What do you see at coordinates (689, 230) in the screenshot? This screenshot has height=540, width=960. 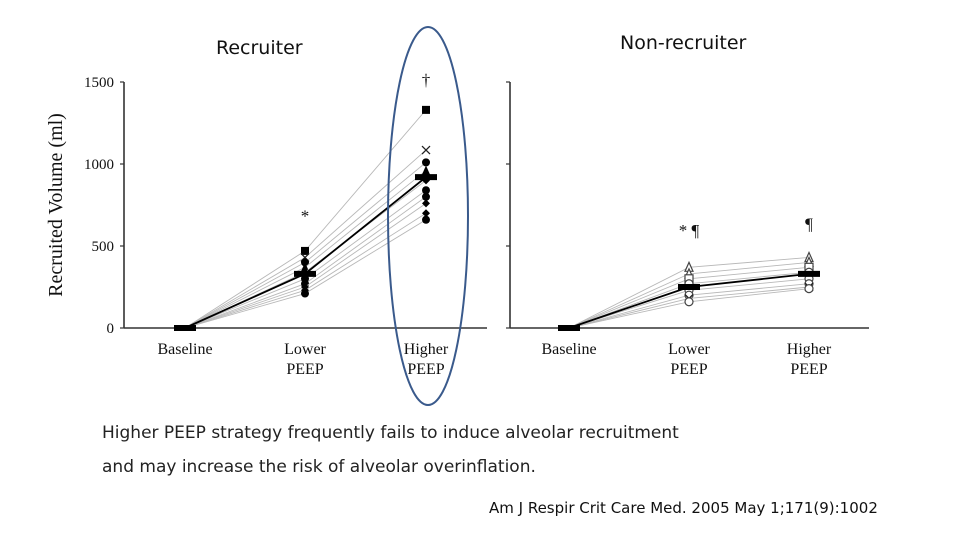 I see `nonrecruiter-annotation: * ¶` at bounding box center [689, 230].